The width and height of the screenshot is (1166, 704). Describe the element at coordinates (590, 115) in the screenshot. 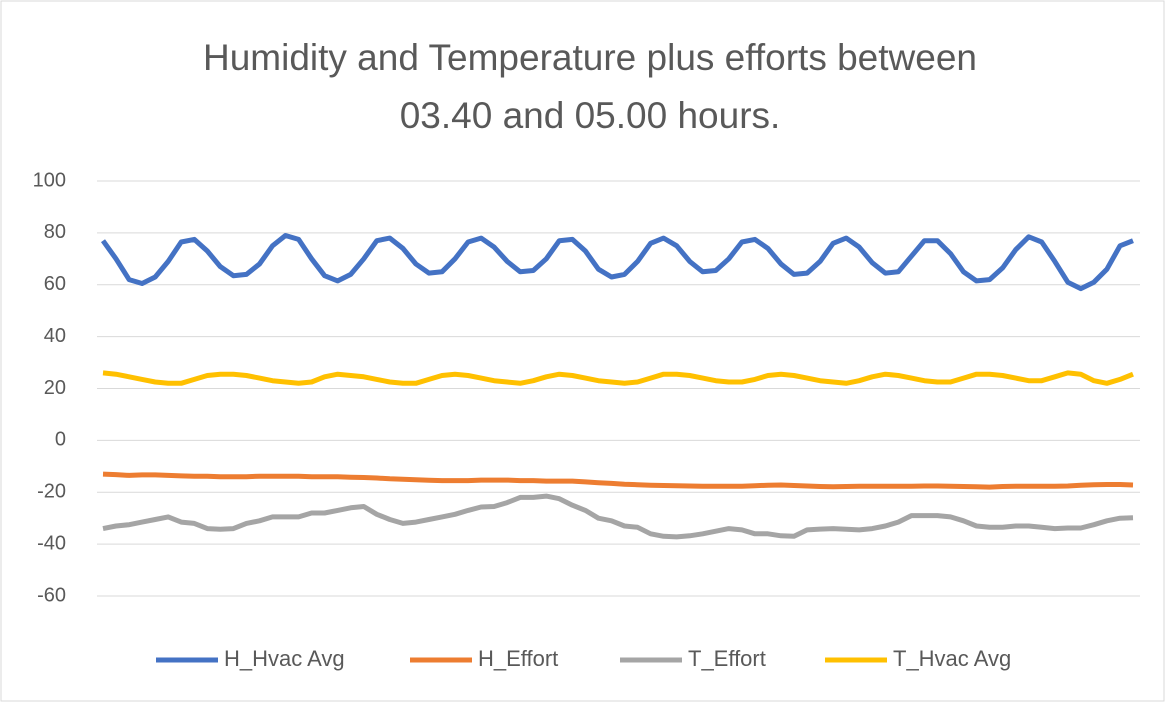

I see `chart-title: 03.40 and 05.00 hours.` at that location.